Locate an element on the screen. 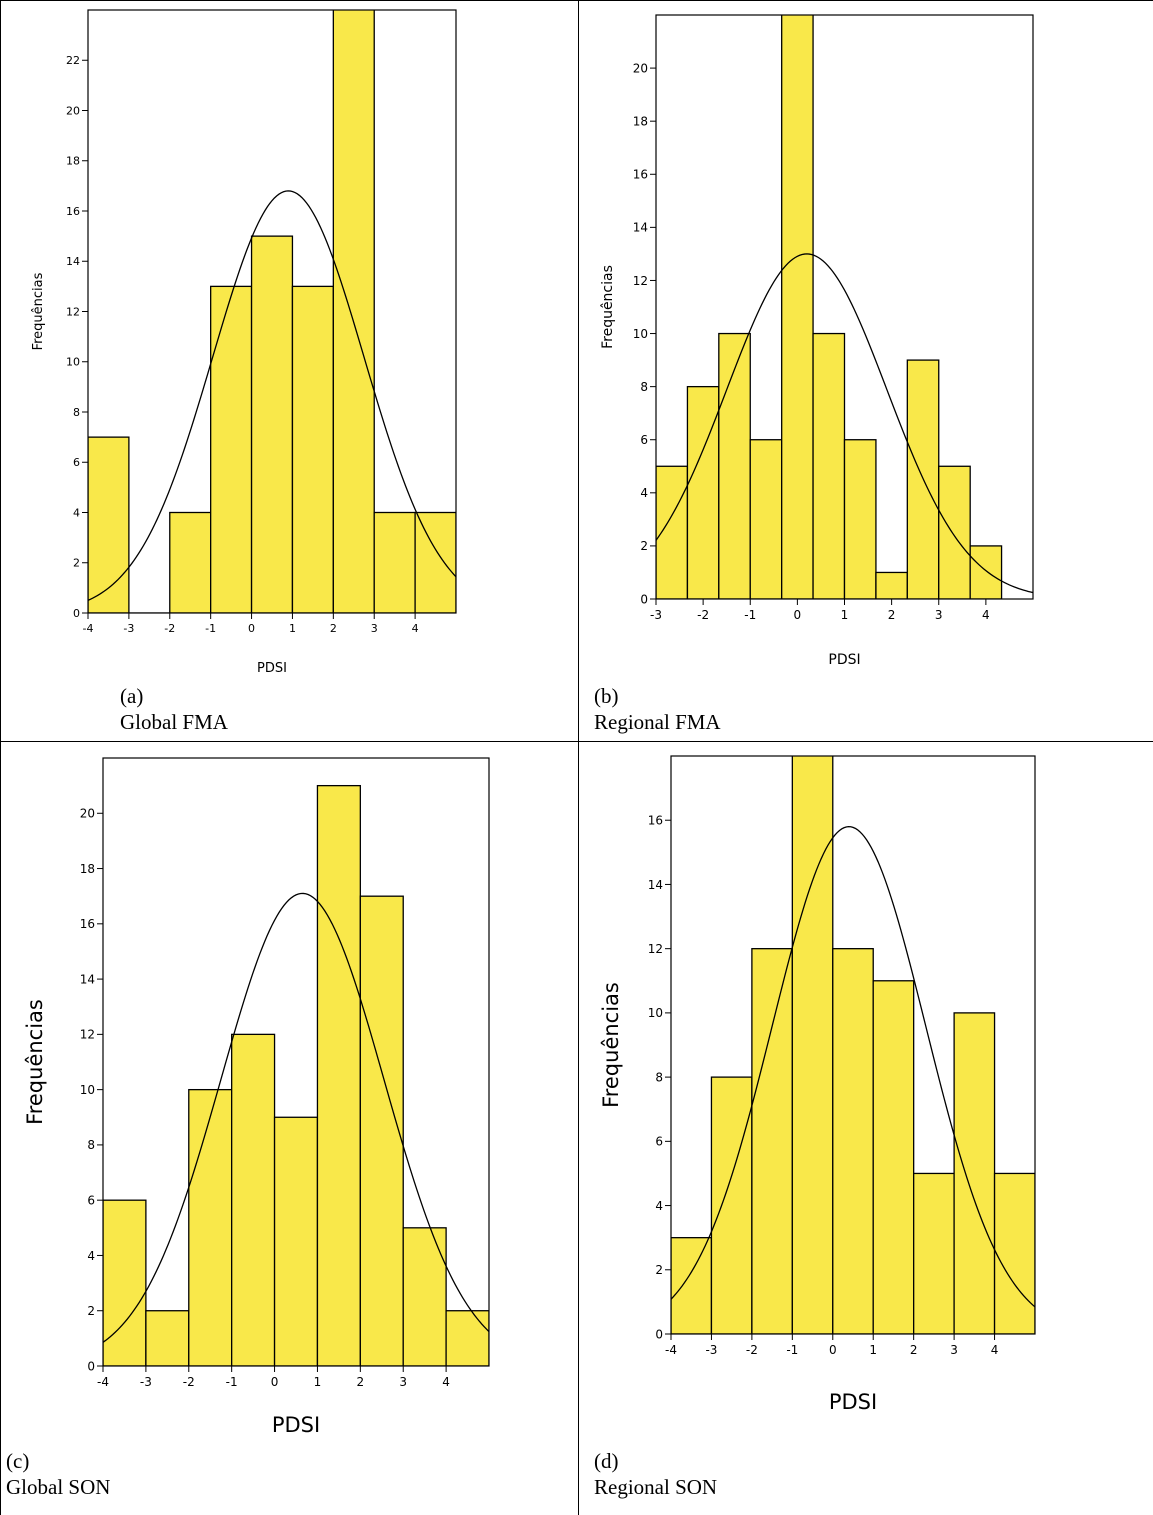  y-tick-label: 22 is located at coordinates (73, 60).